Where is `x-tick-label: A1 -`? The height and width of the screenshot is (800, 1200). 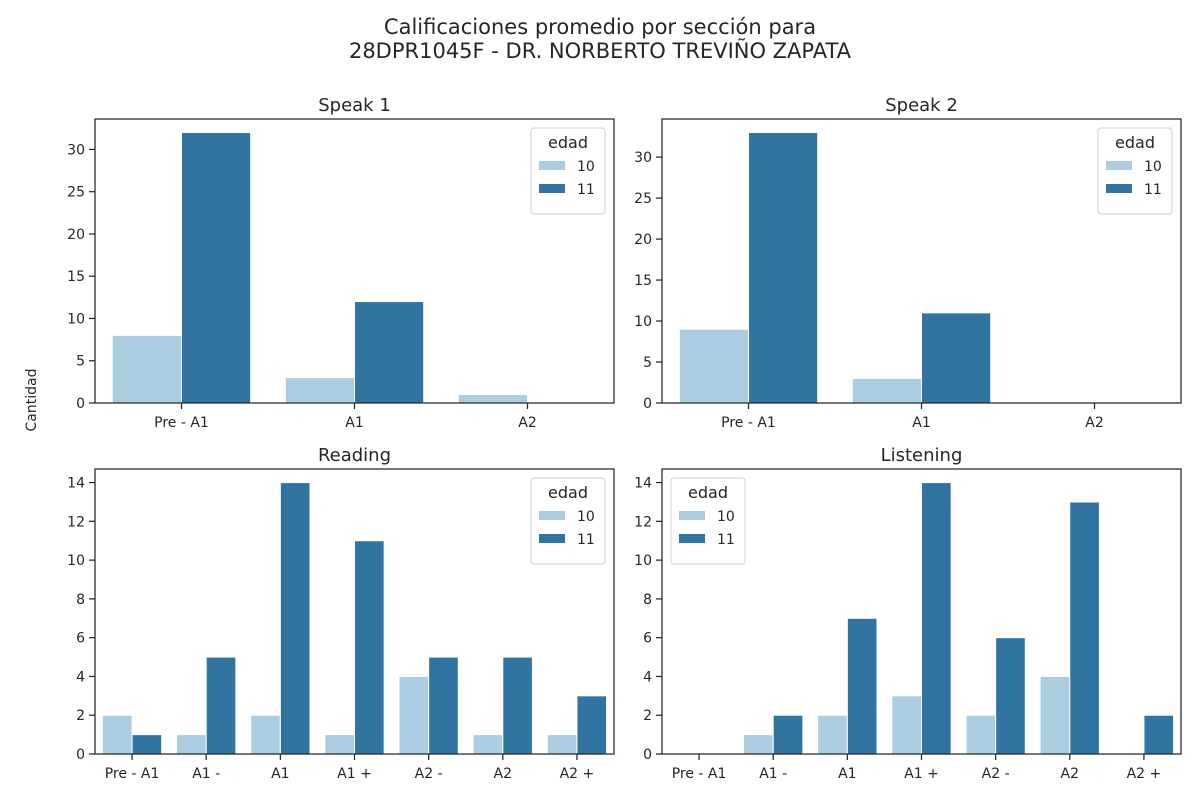
x-tick-label: A1 - is located at coordinates (773, 774).